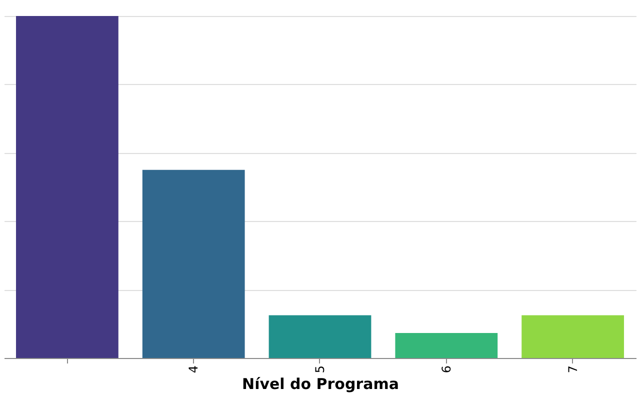 The width and height of the screenshot is (640, 400). What do you see at coordinates (446, 370) in the screenshot?
I see `x-tick-label: 6` at bounding box center [446, 370].